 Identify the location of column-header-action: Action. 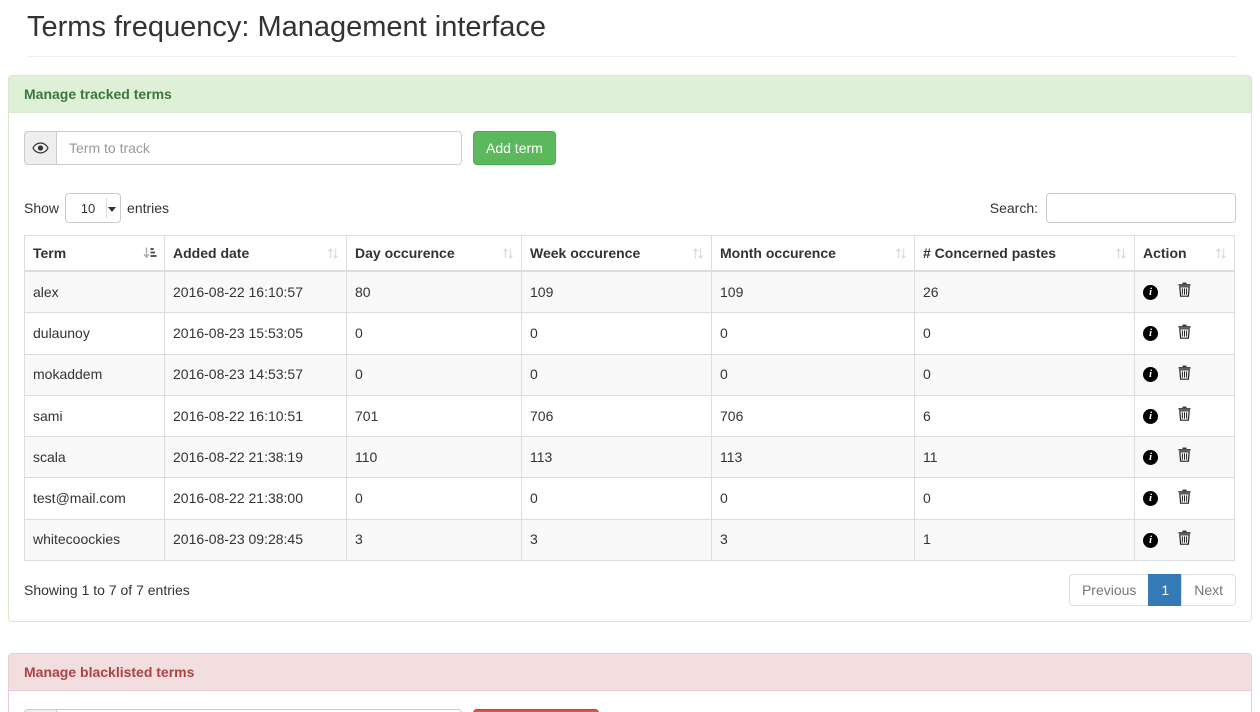
(1184, 253).